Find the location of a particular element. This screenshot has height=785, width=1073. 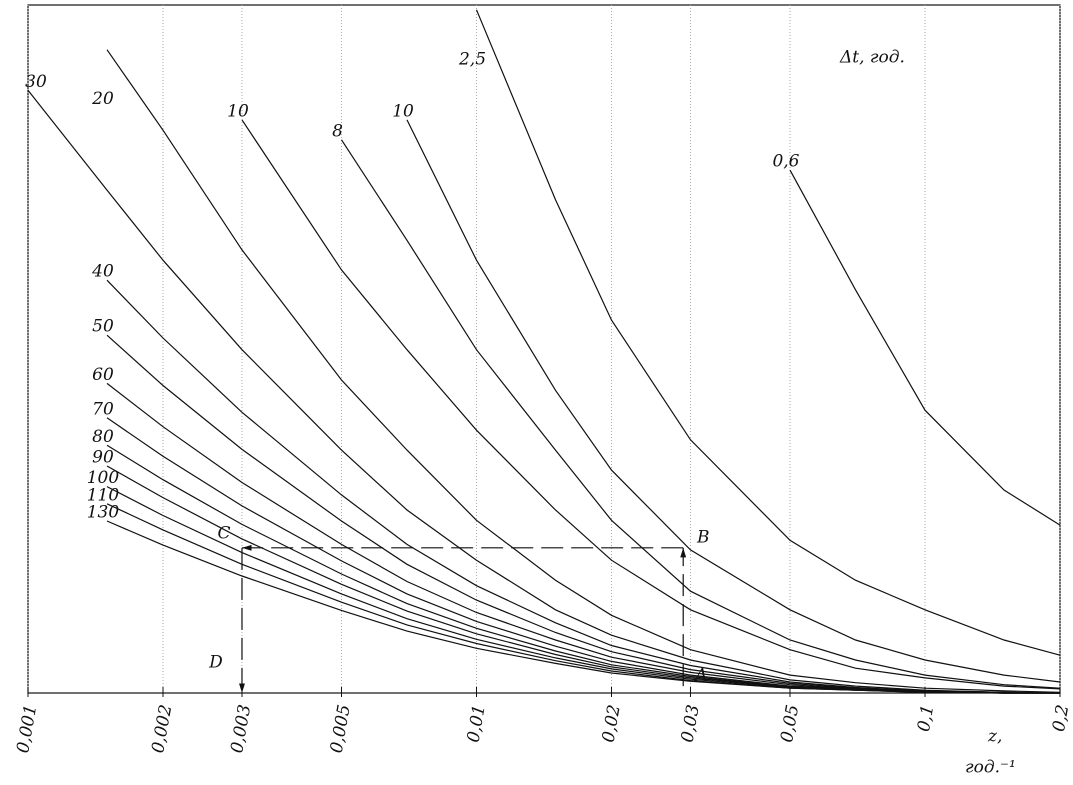

x-tick-label: 0,1 is located at coordinates (926, 718).